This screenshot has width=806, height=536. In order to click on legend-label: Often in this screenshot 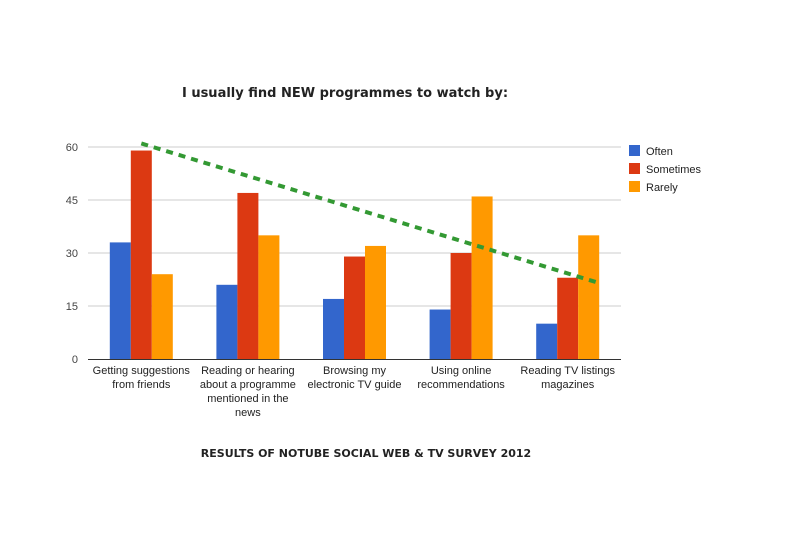, I will do `click(659, 152)`.